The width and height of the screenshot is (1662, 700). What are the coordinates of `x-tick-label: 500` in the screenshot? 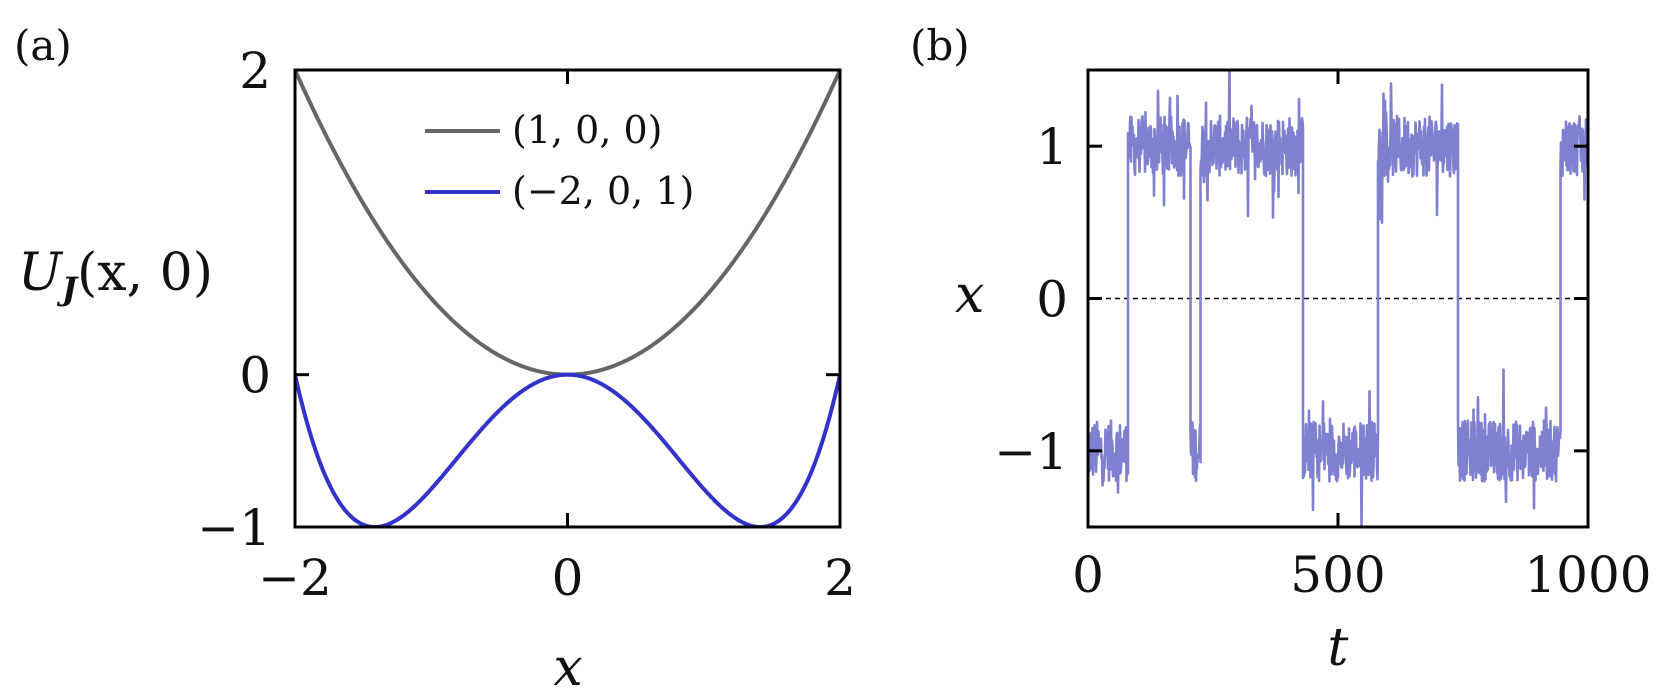 It's located at (1337, 575).